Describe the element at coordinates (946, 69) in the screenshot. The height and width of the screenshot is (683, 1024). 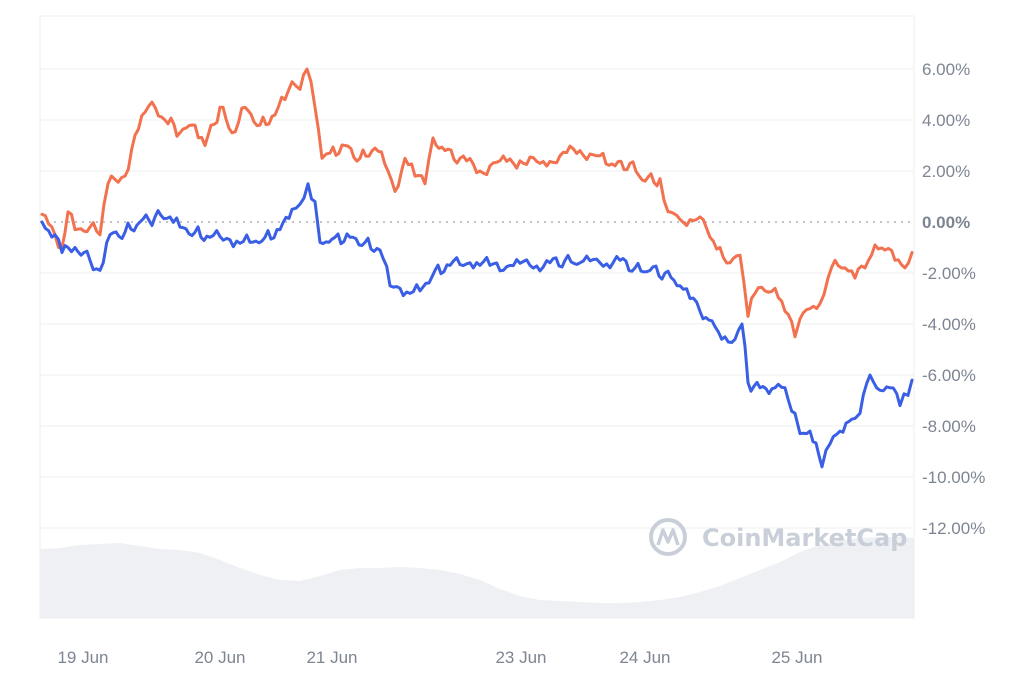
I see `y-tick-label: 6.00%` at that location.